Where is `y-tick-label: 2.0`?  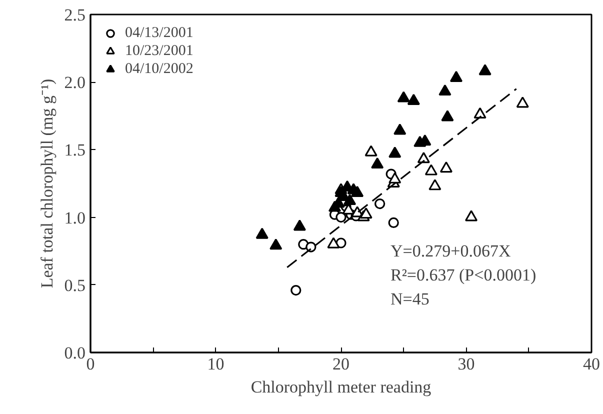
y-tick-label: 2.0 is located at coordinates (75, 82).